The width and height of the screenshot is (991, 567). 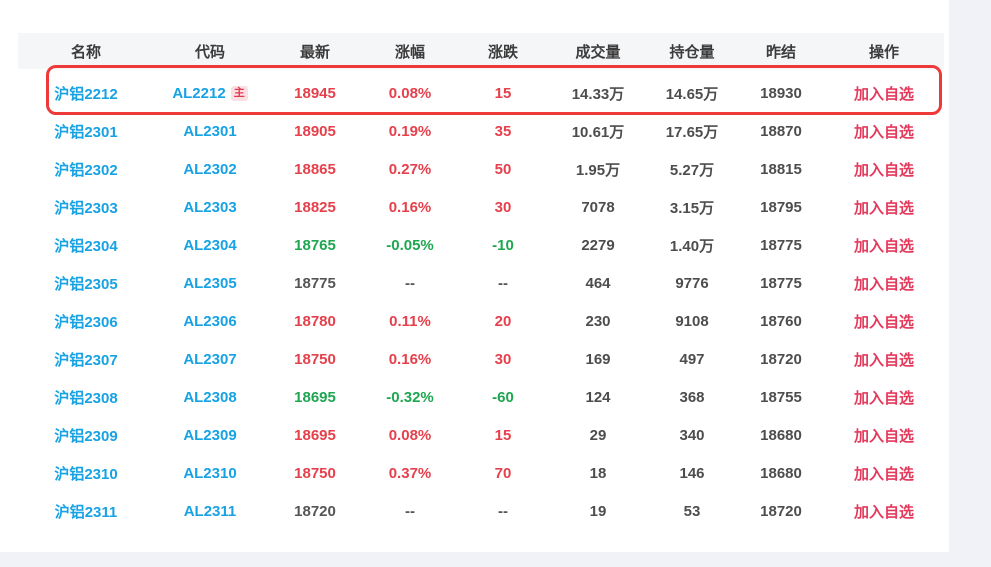 I want to click on column-header-change: 涨跌, so click(x=502, y=52).